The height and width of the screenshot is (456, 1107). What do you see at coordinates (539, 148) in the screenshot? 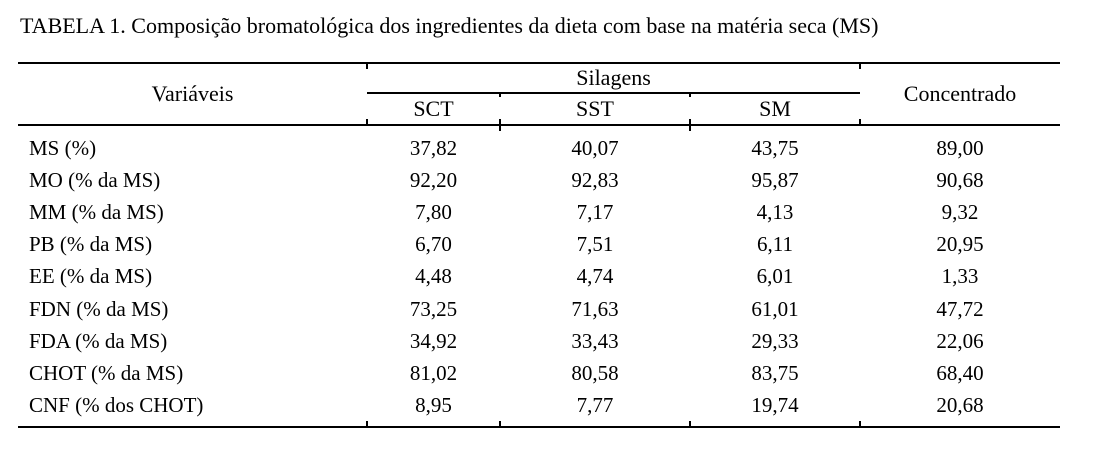
I see `table-row: MS (%) 37,82 40,07 43,75 89,00` at bounding box center [539, 148].